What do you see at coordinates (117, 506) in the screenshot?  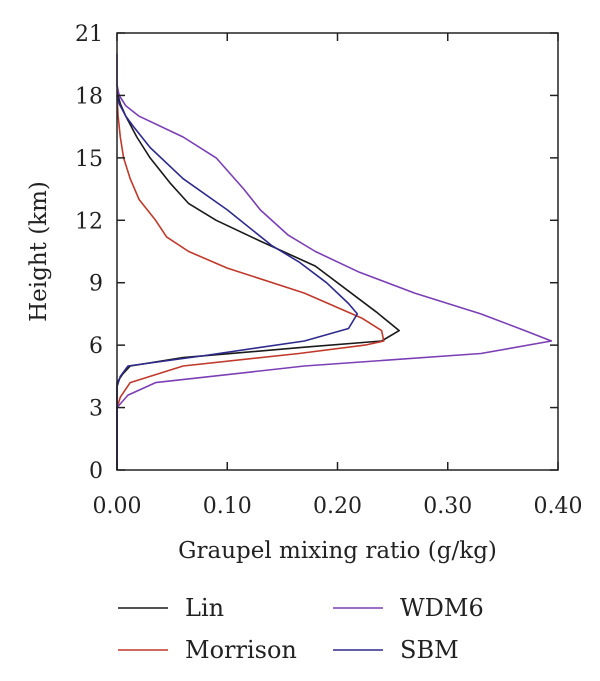 I see `x-tick-label: 0.00` at bounding box center [117, 506].